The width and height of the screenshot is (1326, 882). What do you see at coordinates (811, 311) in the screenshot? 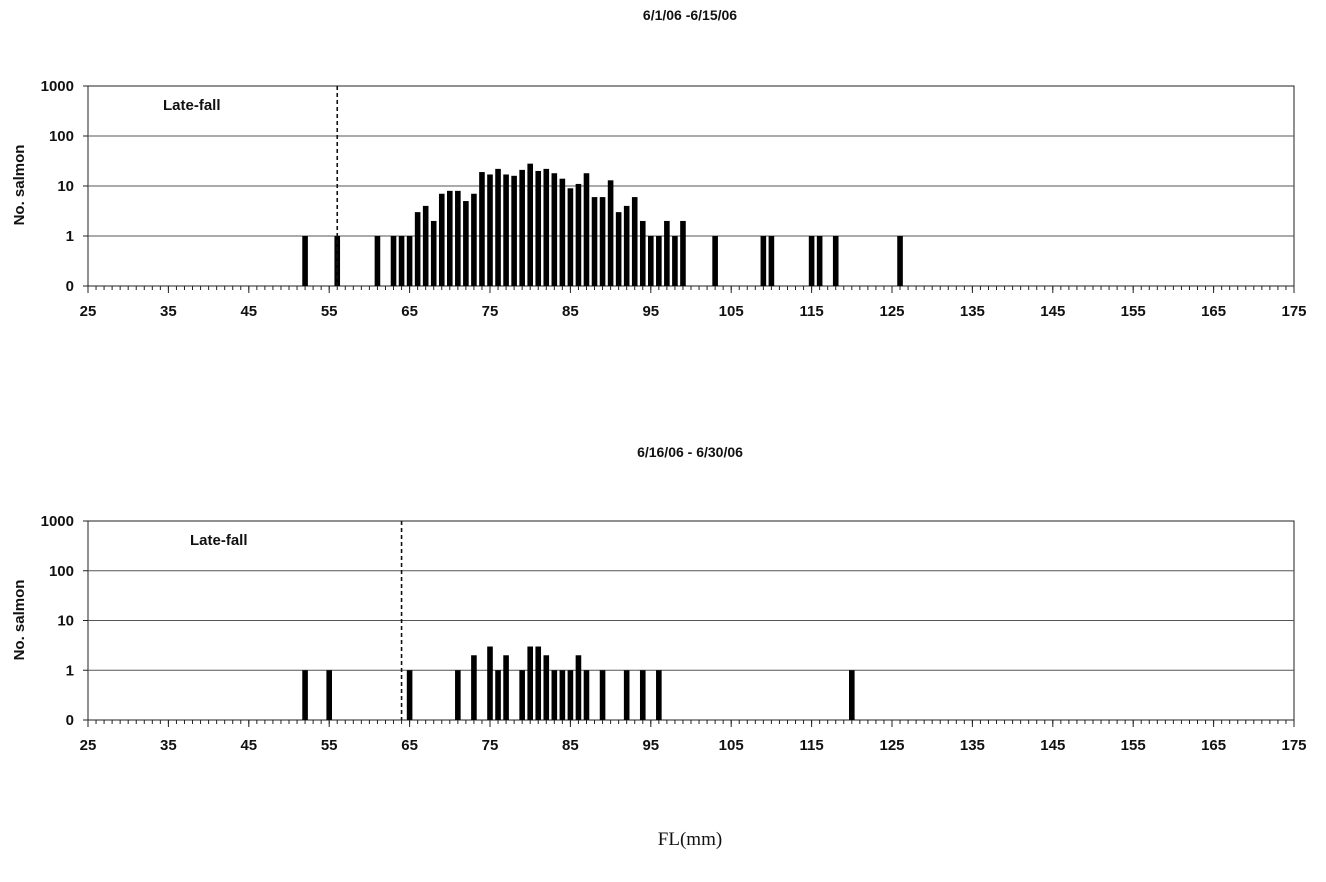
I see `chart-1-x-tick-label: 115` at bounding box center [811, 311].